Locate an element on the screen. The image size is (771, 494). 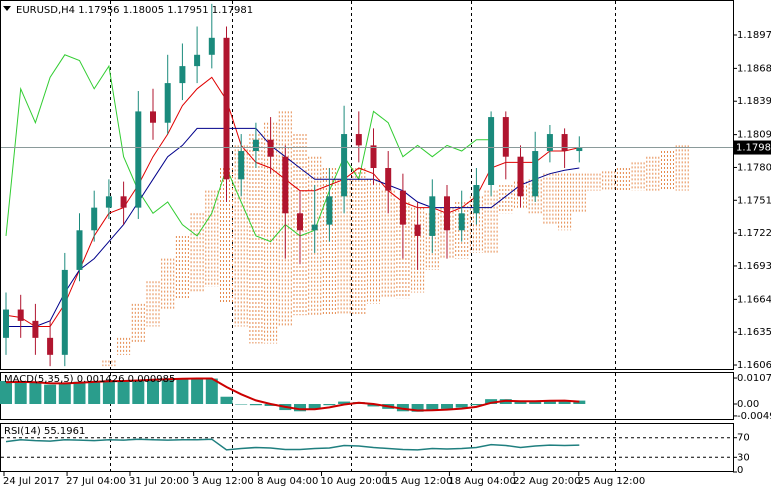
y-tick-label: 1.16060 is located at coordinates (754, 365).